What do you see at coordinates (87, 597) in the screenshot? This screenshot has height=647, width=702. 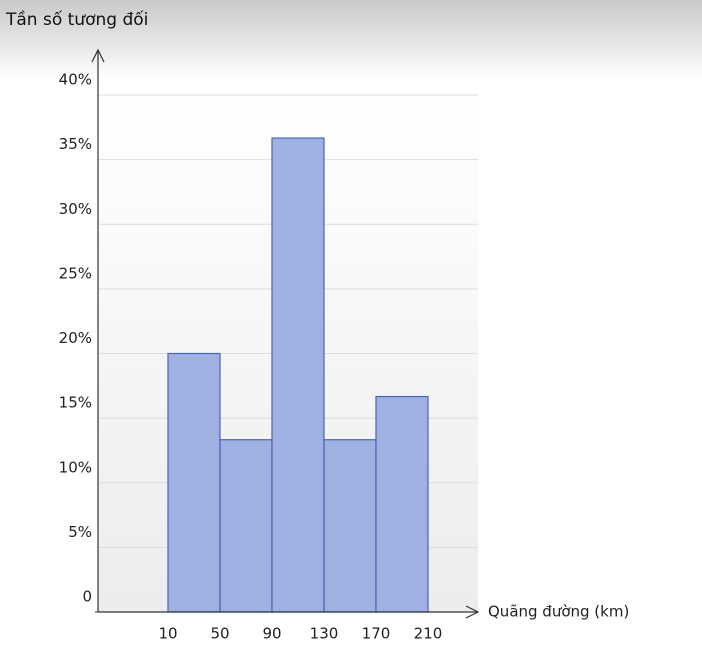 I see `y-tick-label: 0` at bounding box center [87, 597].